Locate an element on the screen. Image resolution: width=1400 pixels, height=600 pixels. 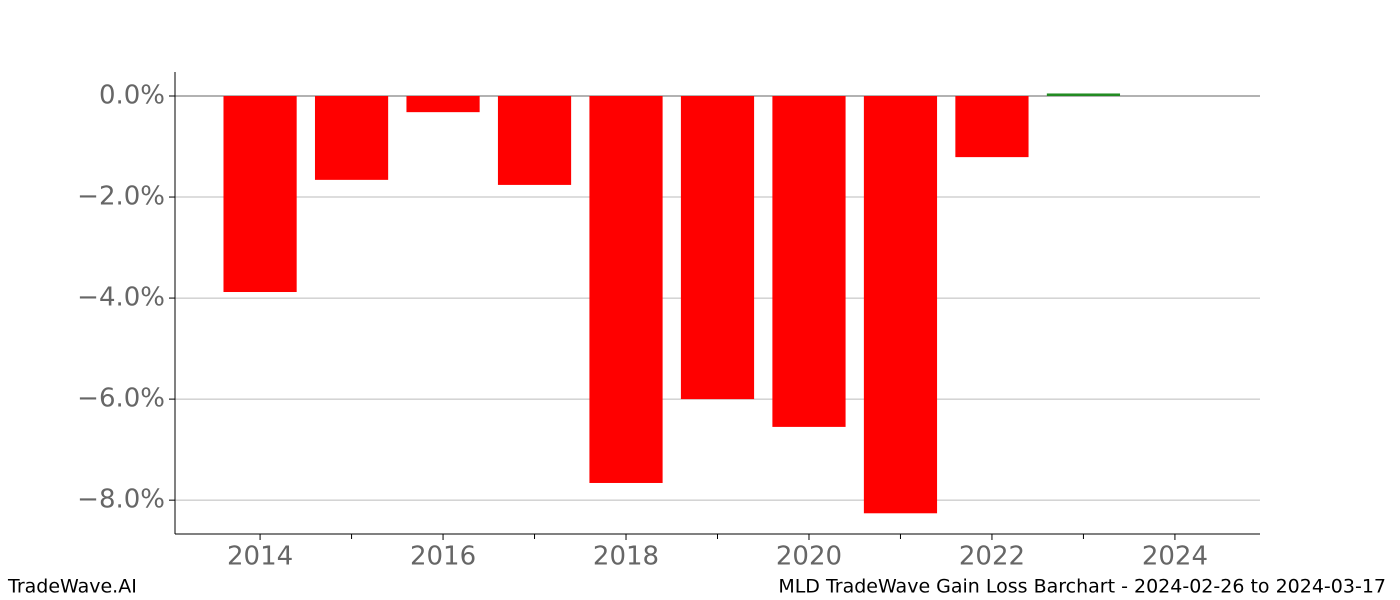
y-tick-label: −6.0% is located at coordinates (121, 399).